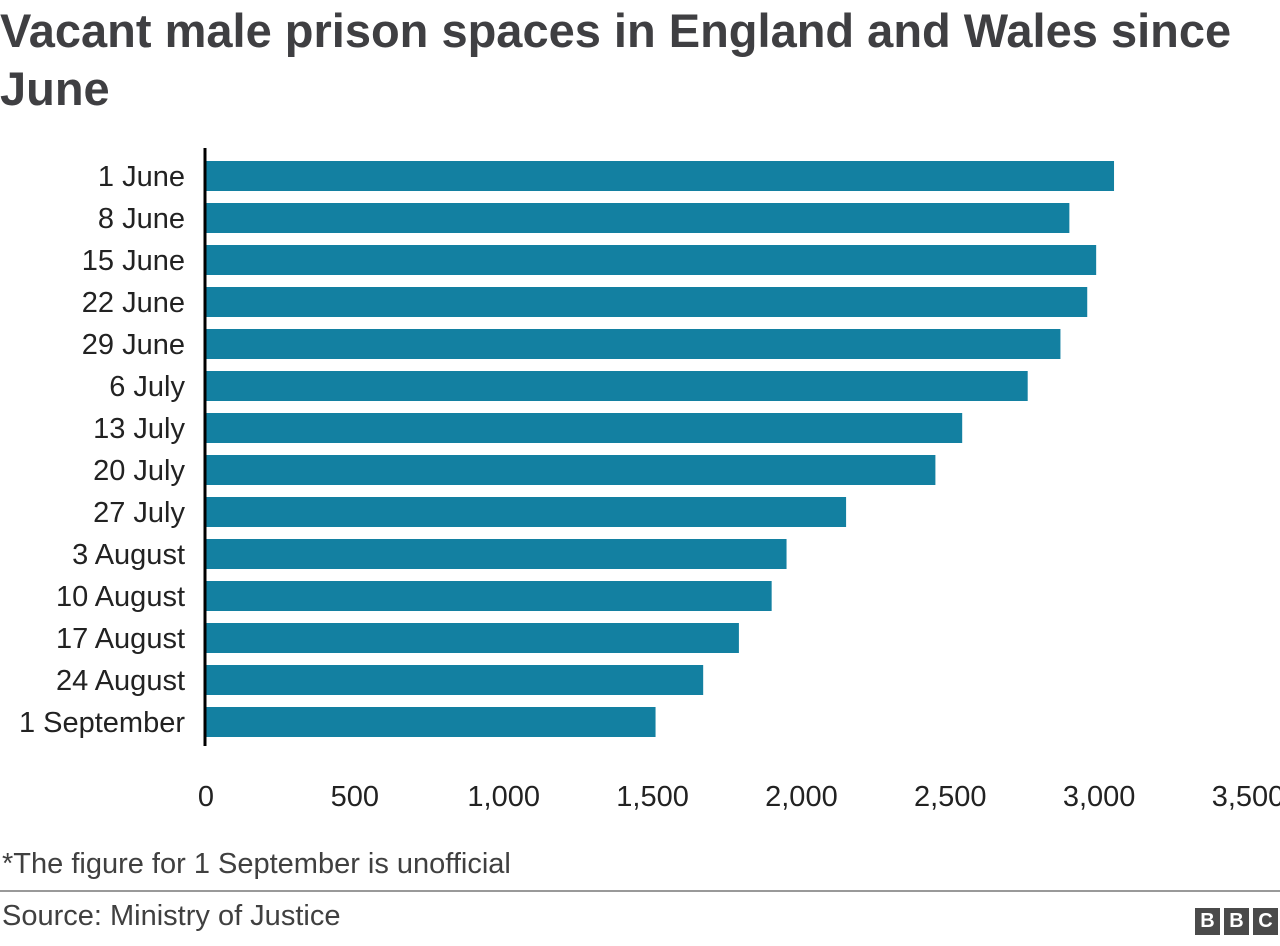 The image size is (1280, 946). What do you see at coordinates (141, 219) in the screenshot?
I see `category-label: 8 June` at bounding box center [141, 219].